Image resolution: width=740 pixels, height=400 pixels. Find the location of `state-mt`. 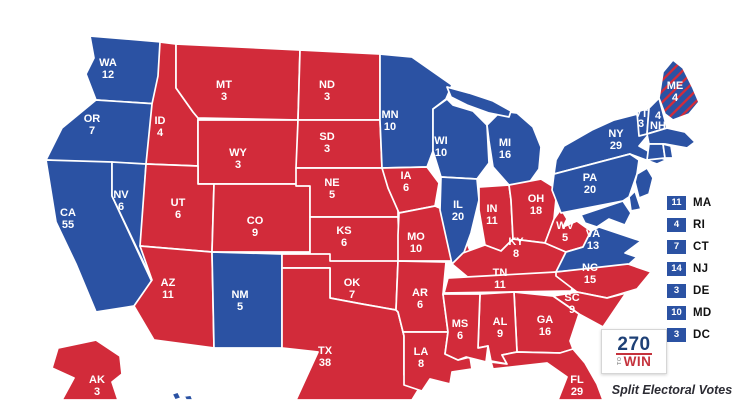

state-mt is located at coordinates (238, 82).